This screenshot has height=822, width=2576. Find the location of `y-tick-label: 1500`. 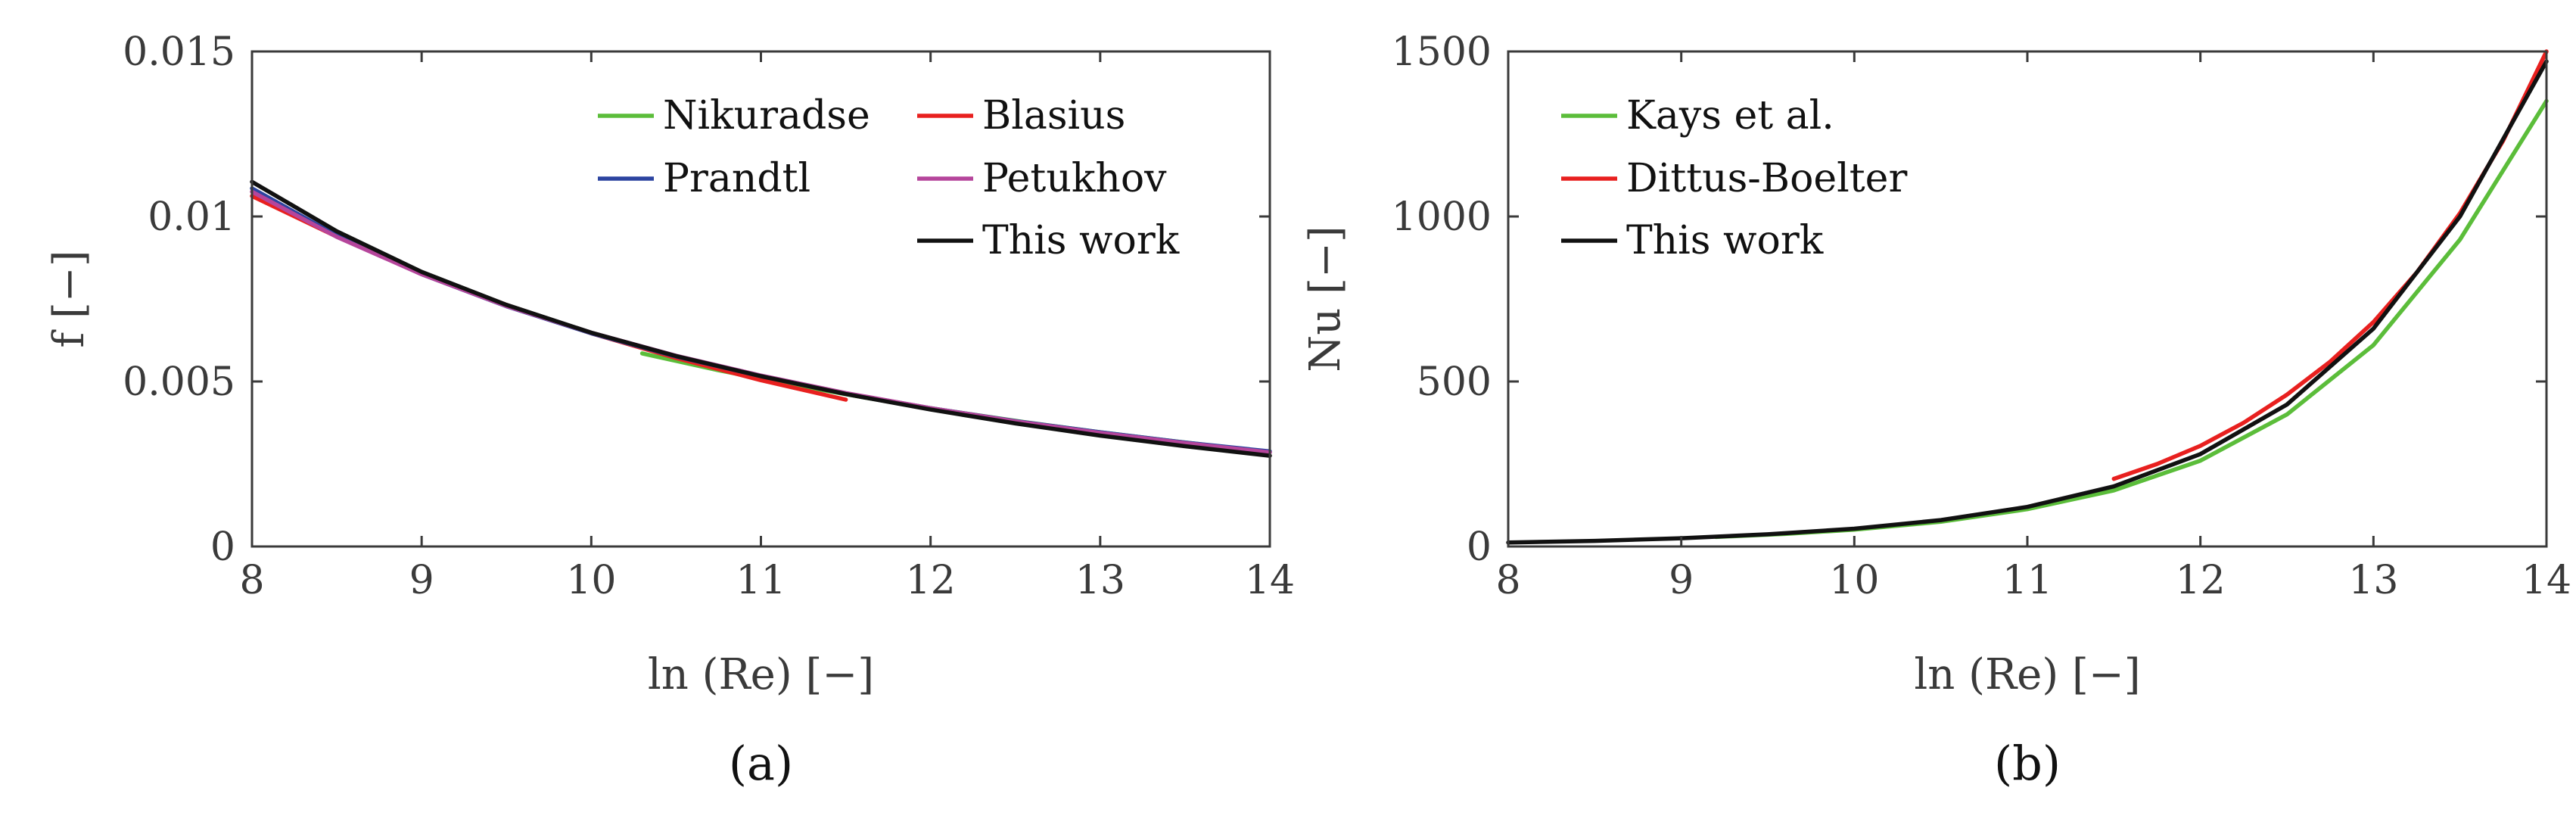

y-tick-label: 1500 is located at coordinates (1442, 52).